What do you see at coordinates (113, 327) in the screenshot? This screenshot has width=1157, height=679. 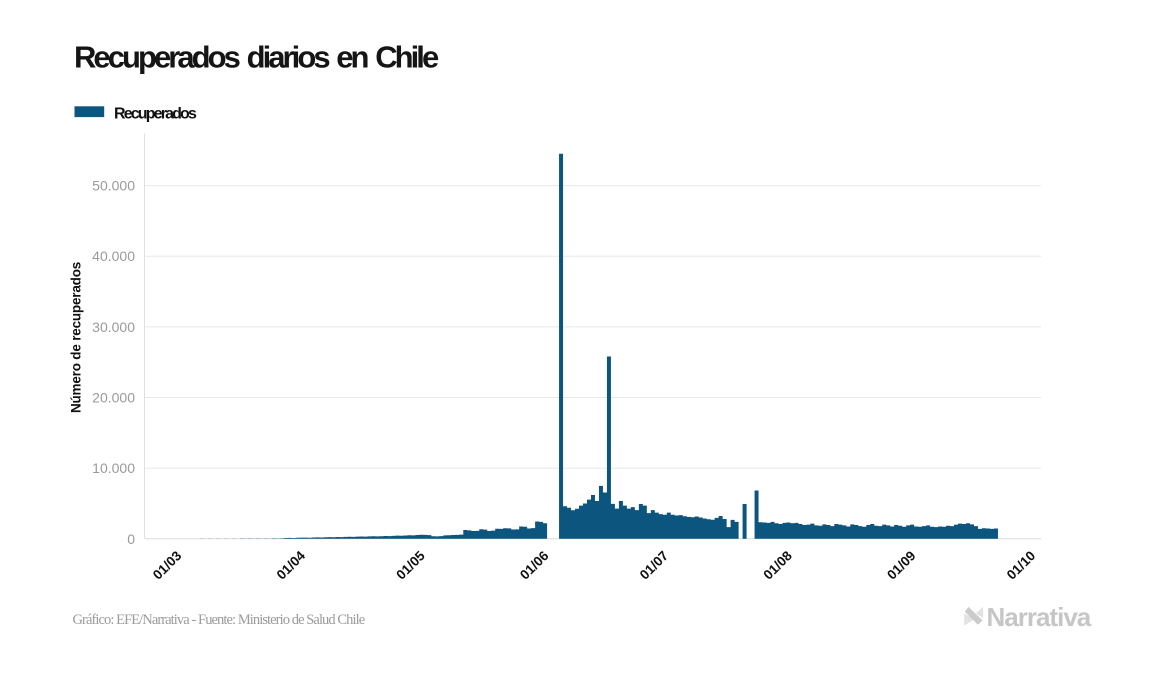 I see `svg-text: 30.000` at bounding box center [113, 327].